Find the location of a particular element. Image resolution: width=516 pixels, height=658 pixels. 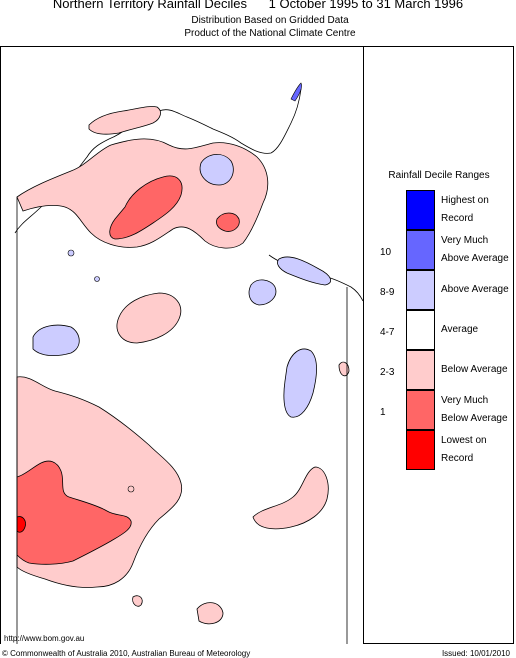

legend-label: Average is located at coordinates (460, 329).